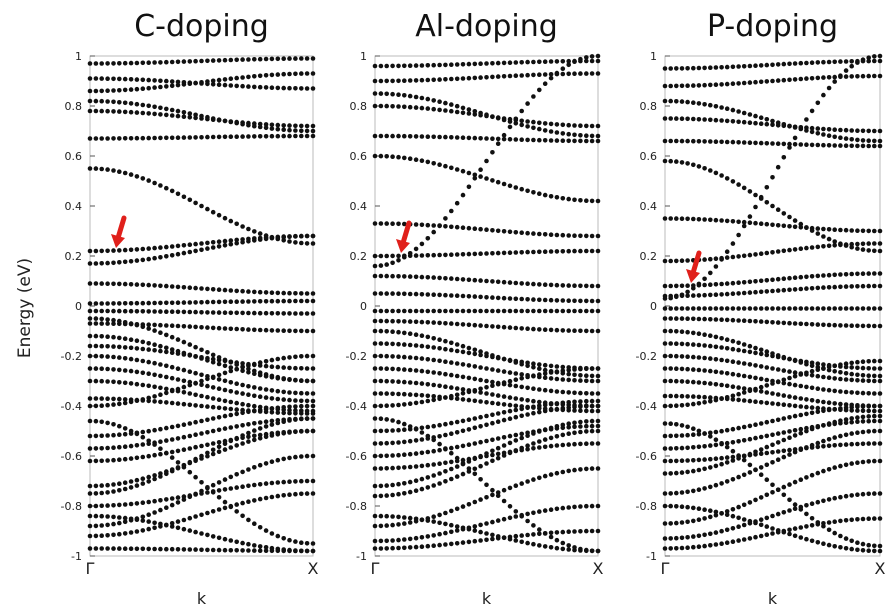  I want to click on band-series, so click(772, 516).